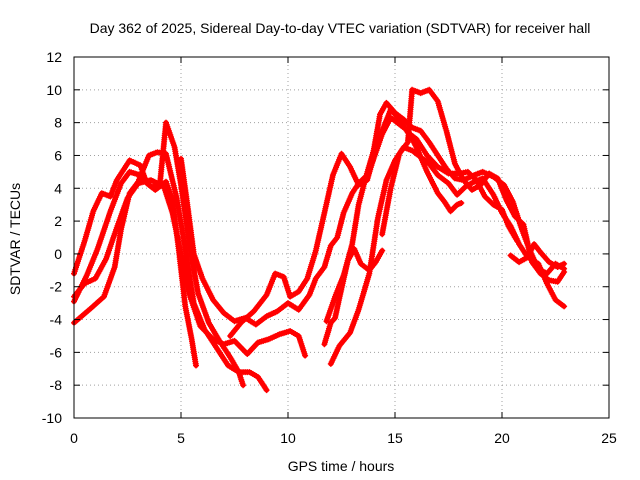 Image resolution: width=640 pixels, height=480 pixels. Describe the element at coordinates (343, 438) in the screenshot. I see `x-tick-labels: 0 5 10 15 20 25` at that location.